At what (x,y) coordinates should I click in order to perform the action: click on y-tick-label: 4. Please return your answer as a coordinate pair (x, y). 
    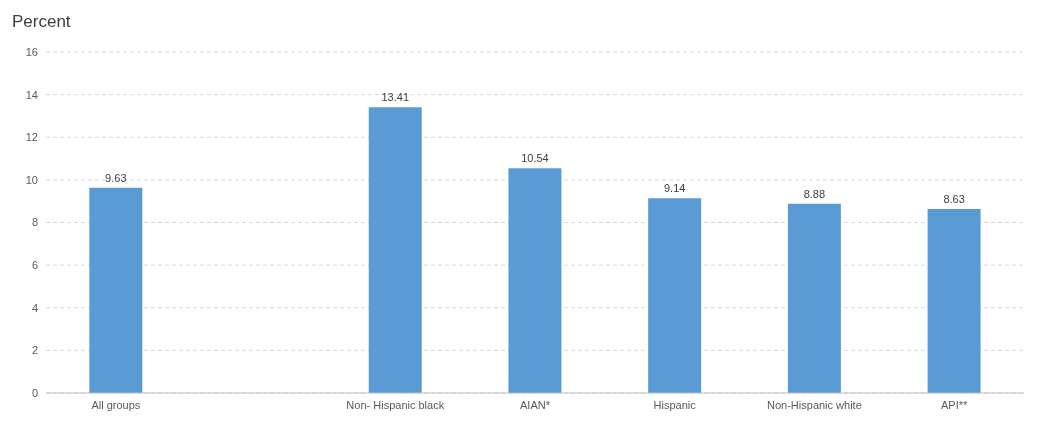
    Looking at the image, I should click on (34, 307).